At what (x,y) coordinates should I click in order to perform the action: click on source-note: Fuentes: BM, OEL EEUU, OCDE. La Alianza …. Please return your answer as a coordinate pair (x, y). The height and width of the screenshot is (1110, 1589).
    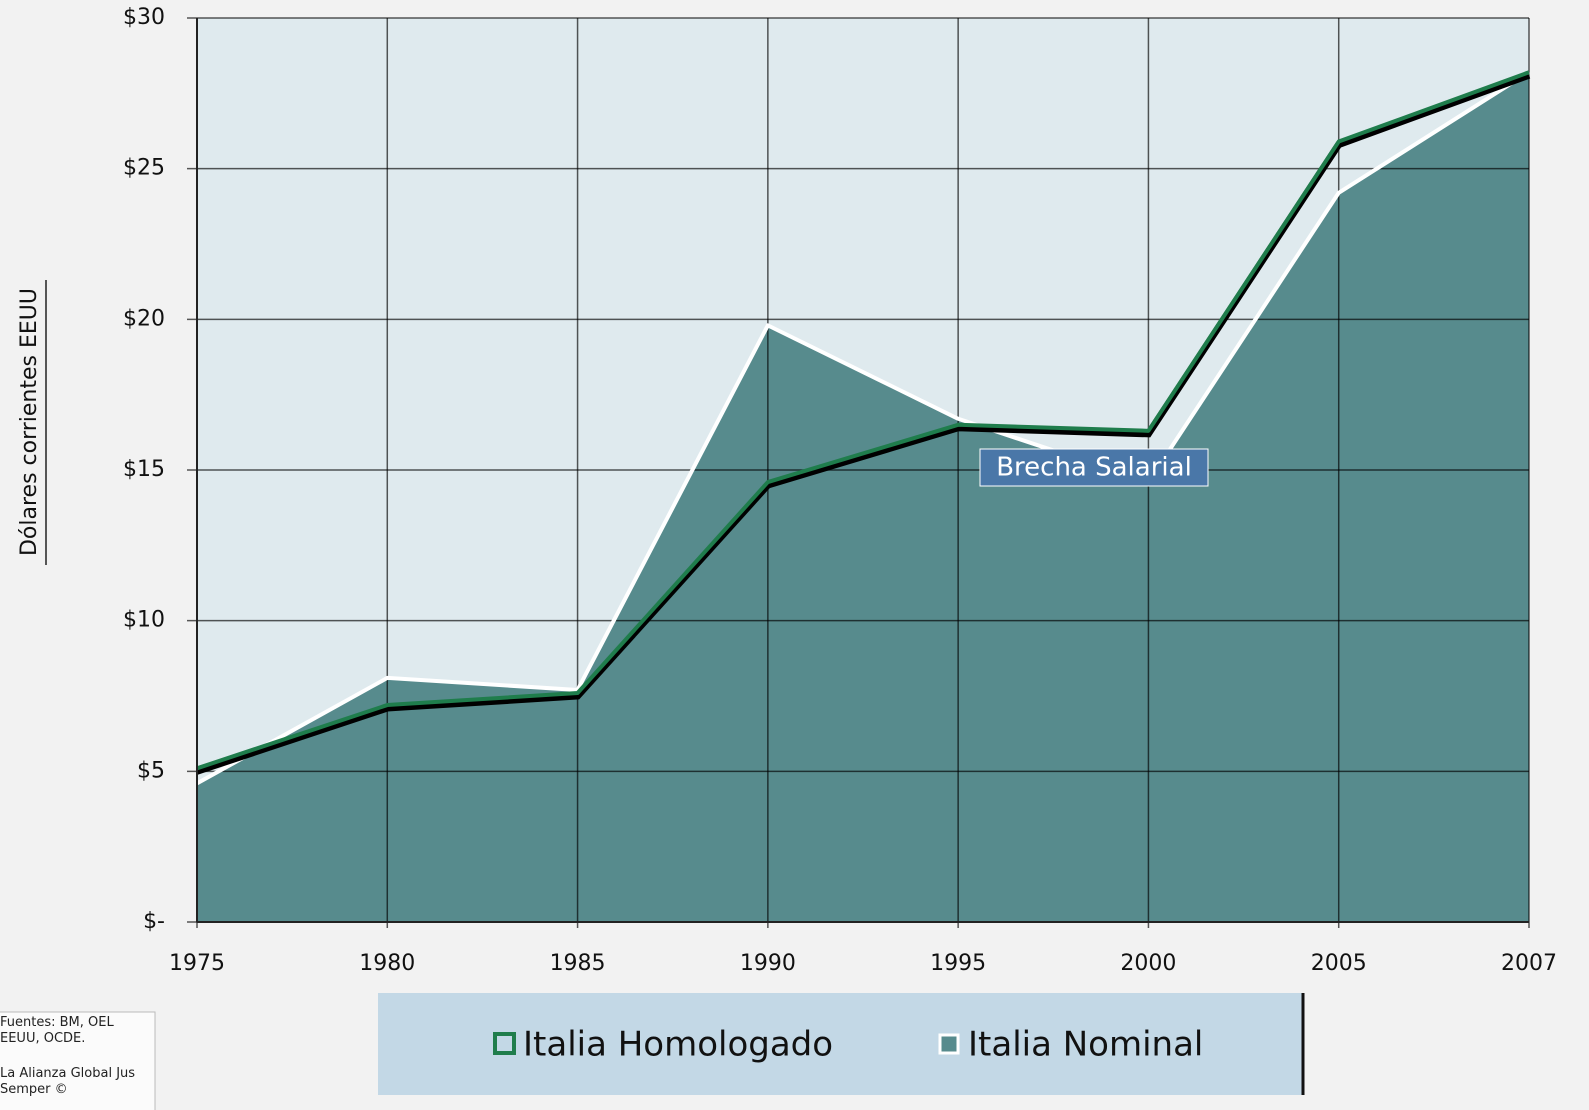
    Looking at the image, I should click on (68, 1056).